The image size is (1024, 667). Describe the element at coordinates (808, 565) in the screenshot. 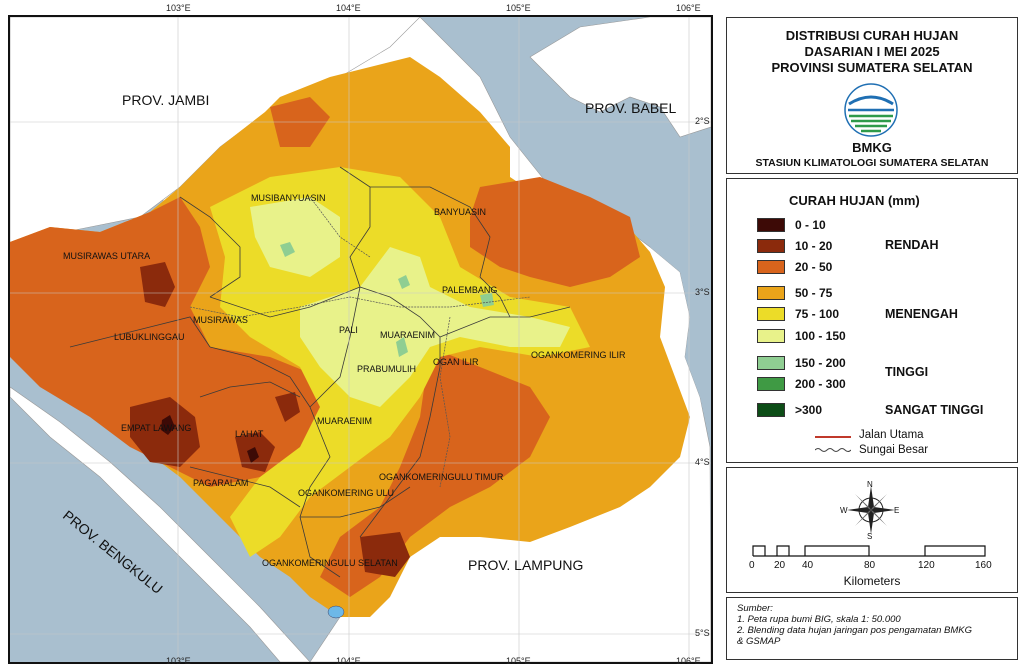

I see `scale-tick-40: 40` at that location.